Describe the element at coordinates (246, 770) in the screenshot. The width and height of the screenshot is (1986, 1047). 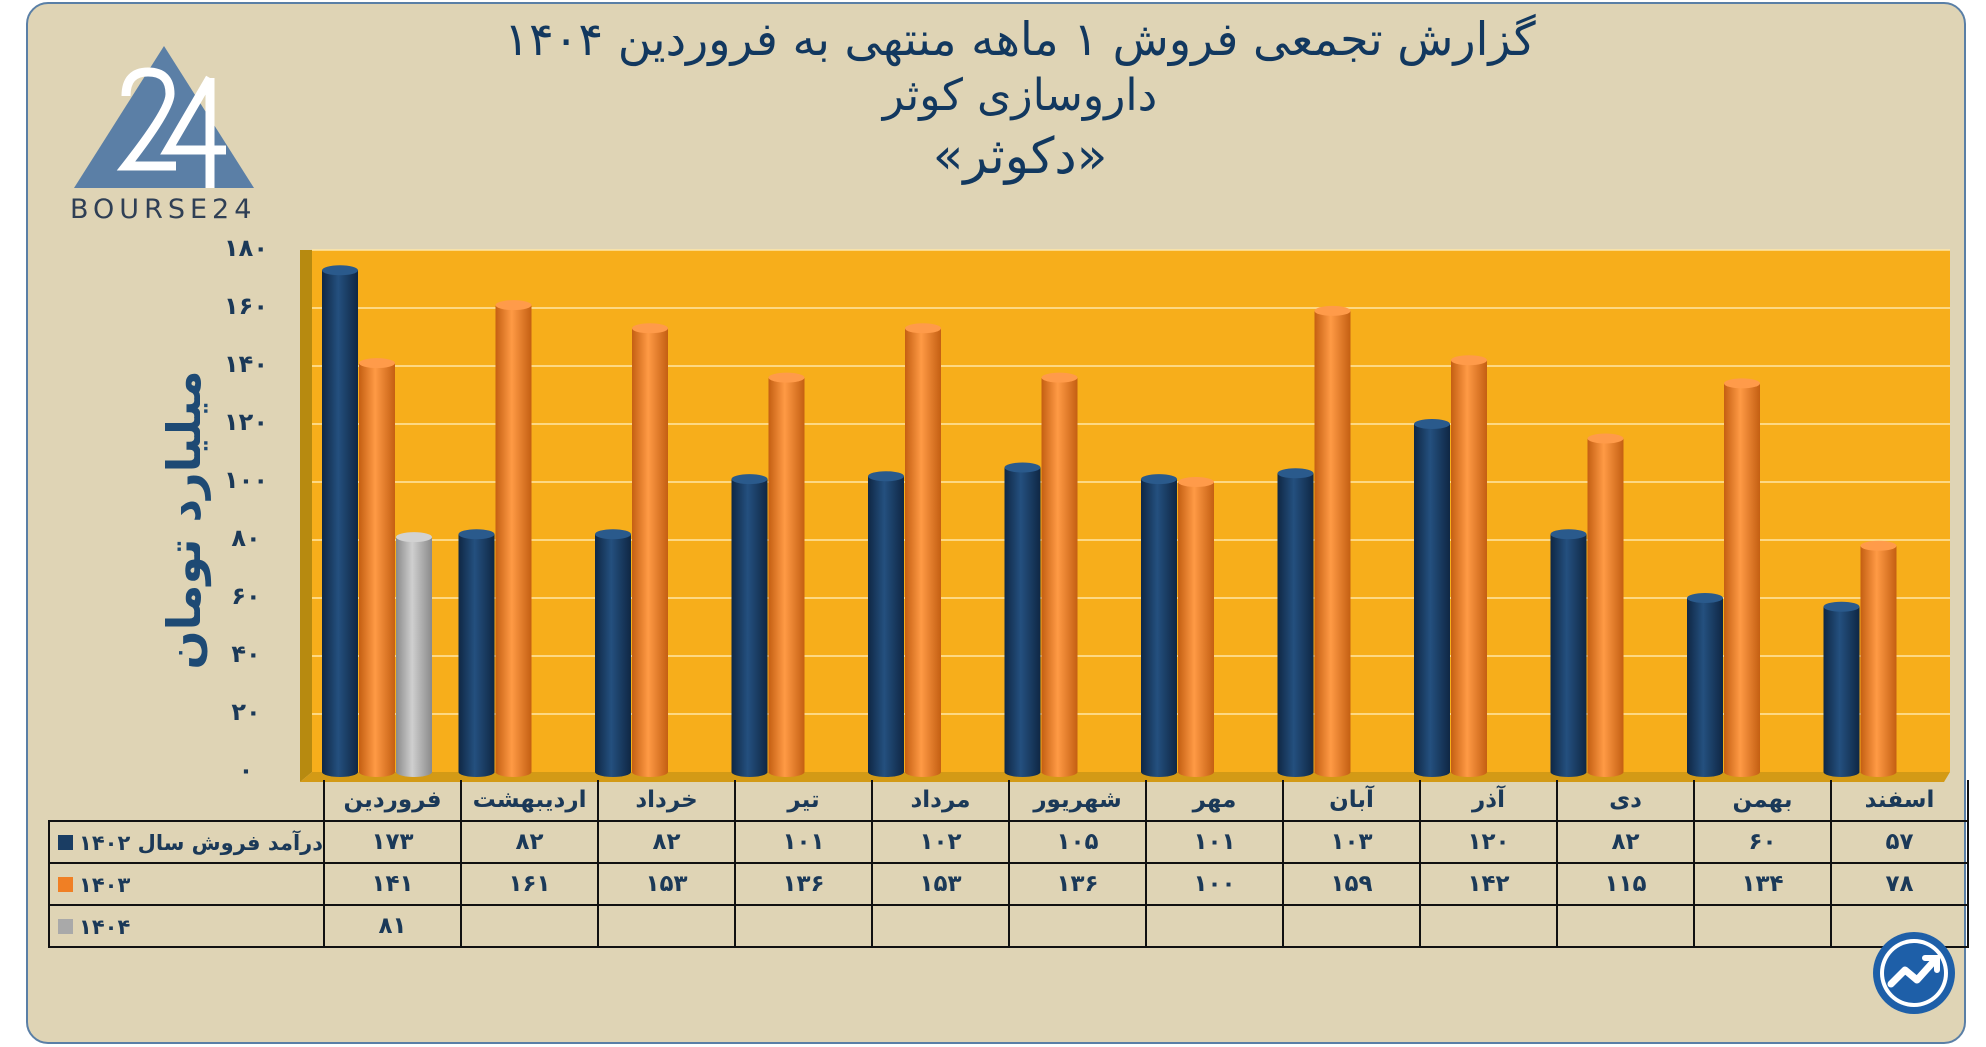
I see `y-tick-label: ۰` at that location.